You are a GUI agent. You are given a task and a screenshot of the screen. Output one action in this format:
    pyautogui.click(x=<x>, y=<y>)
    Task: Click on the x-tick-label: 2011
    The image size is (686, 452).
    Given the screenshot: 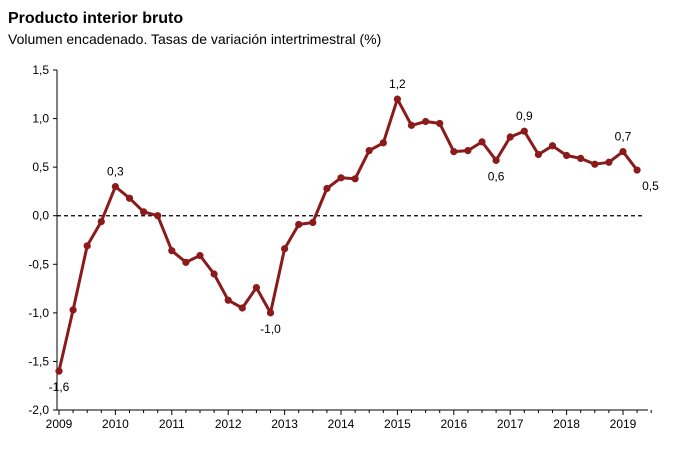 What is the action you would take?
    pyautogui.click(x=172, y=424)
    